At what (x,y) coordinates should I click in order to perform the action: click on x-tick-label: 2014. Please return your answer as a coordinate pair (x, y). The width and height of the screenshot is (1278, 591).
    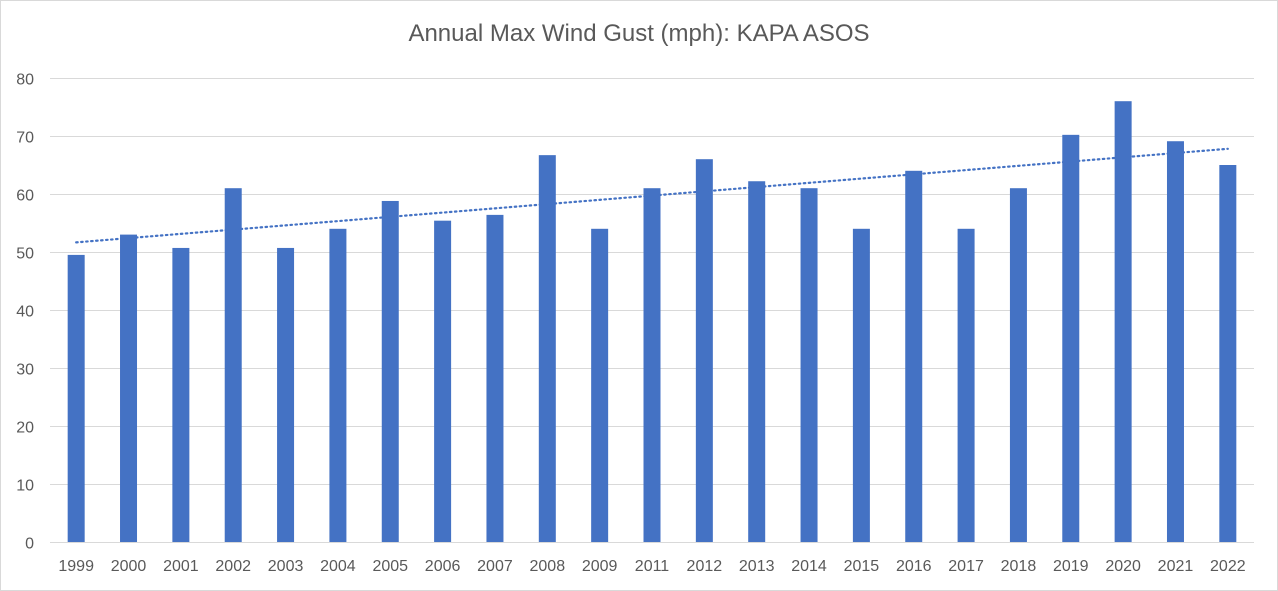
    Looking at the image, I should click on (809, 566).